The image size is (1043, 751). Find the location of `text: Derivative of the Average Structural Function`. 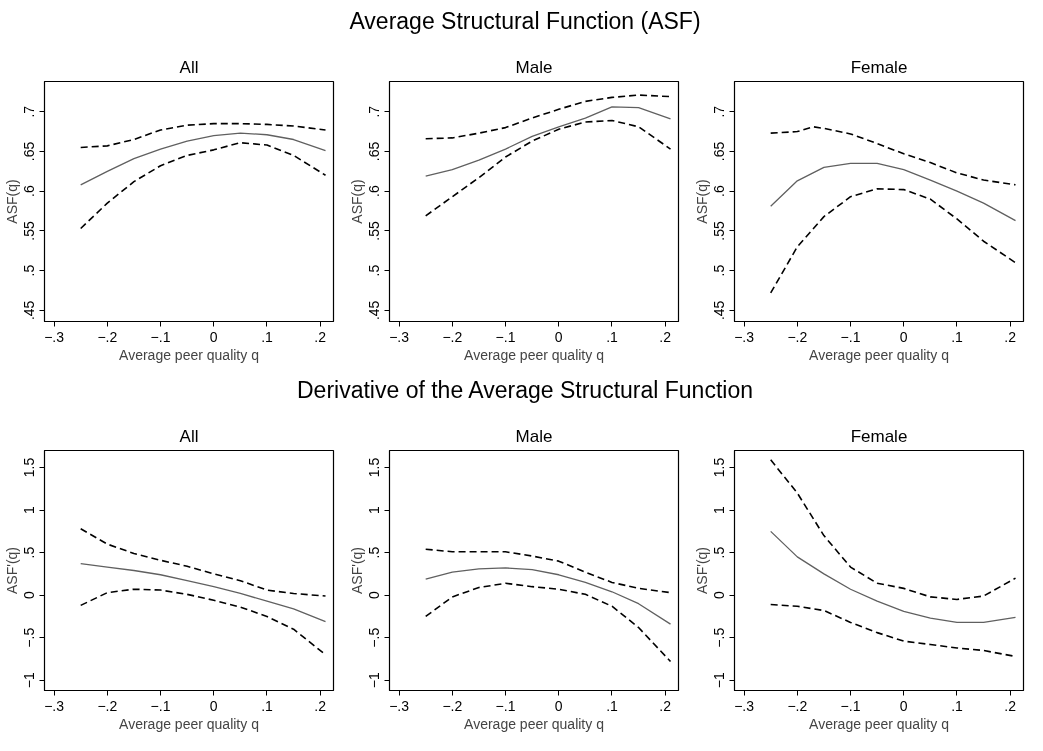

text: Derivative of the Average Structural Function is located at coordinates (525, 390).